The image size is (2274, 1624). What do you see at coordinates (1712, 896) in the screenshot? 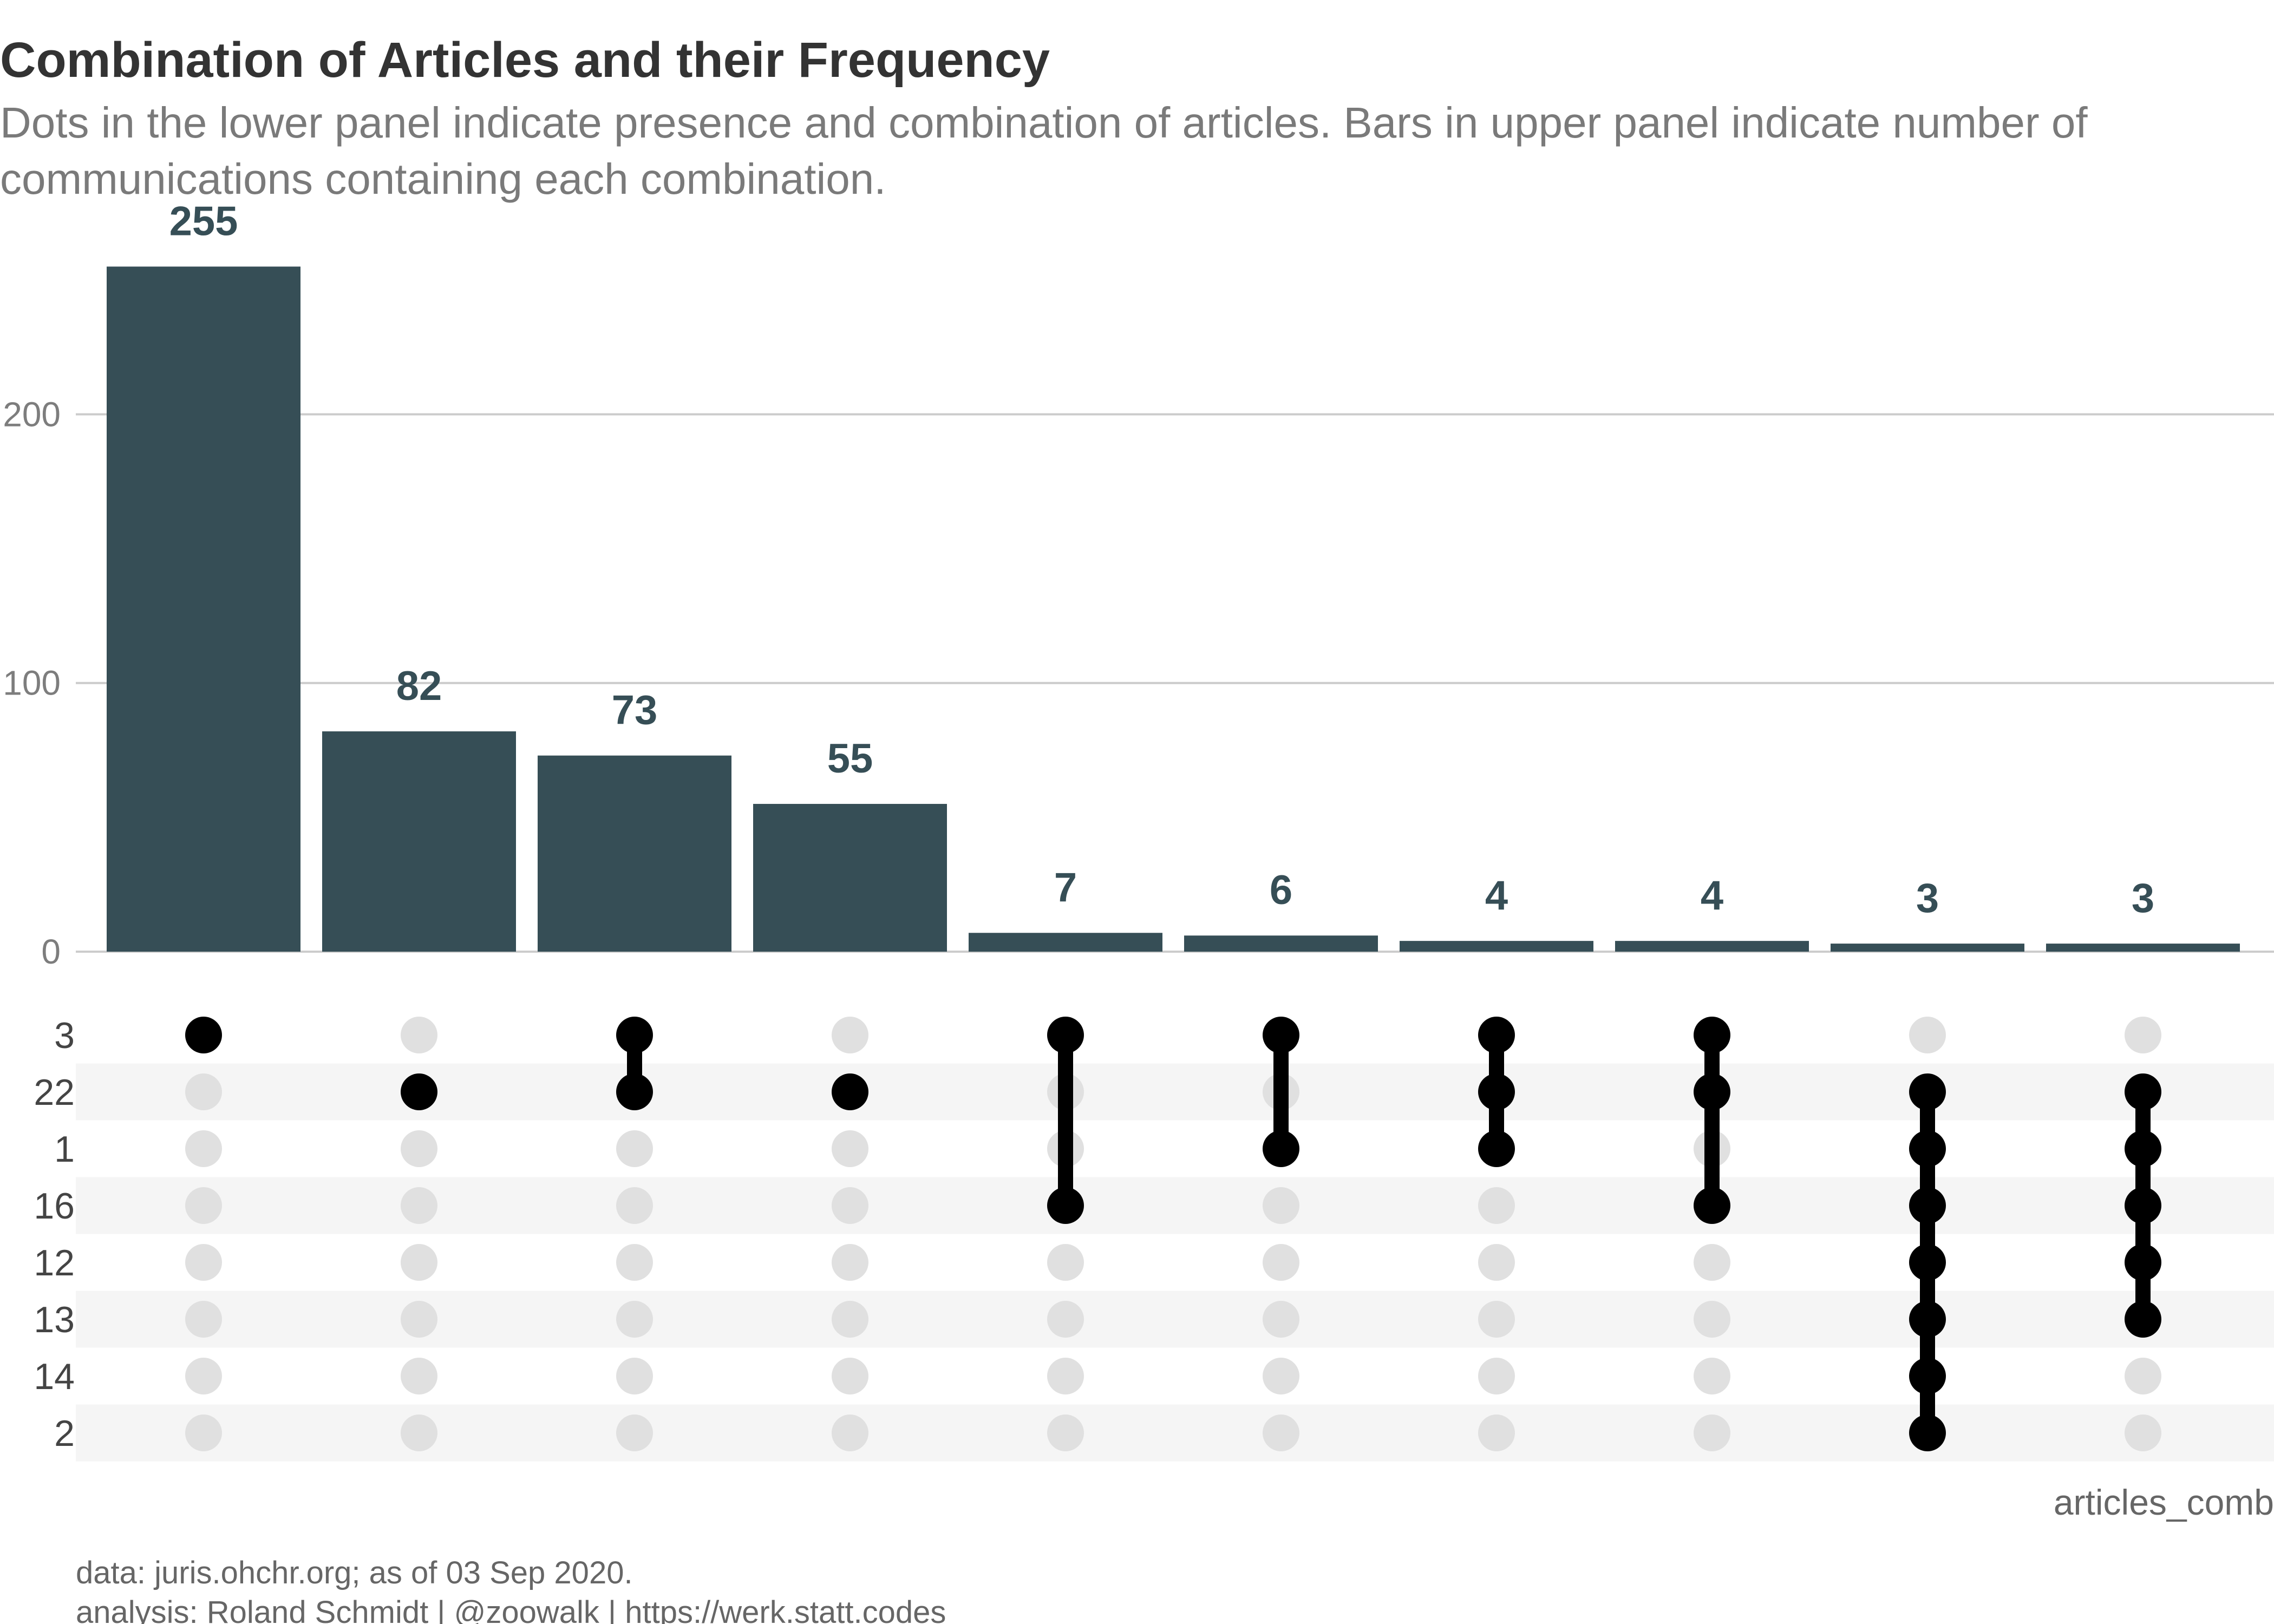
I see `bar-value-label: 4` at bounding box center [1712, 896].